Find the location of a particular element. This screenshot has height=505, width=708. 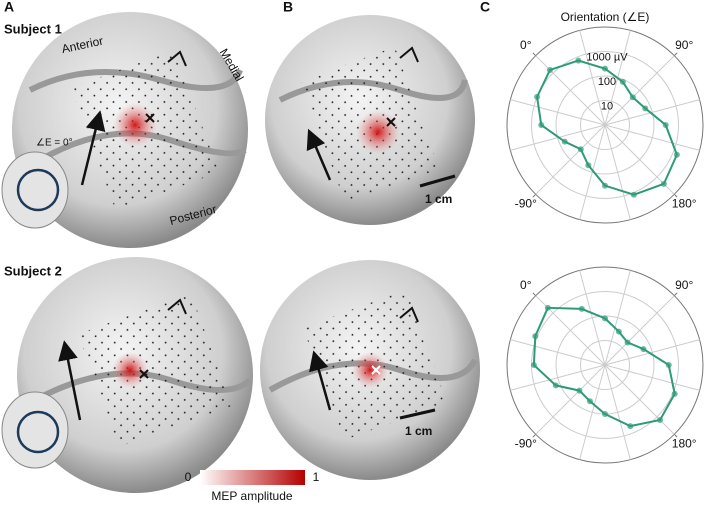

colorbar-max: 1 is located at coordinates (316, 477).